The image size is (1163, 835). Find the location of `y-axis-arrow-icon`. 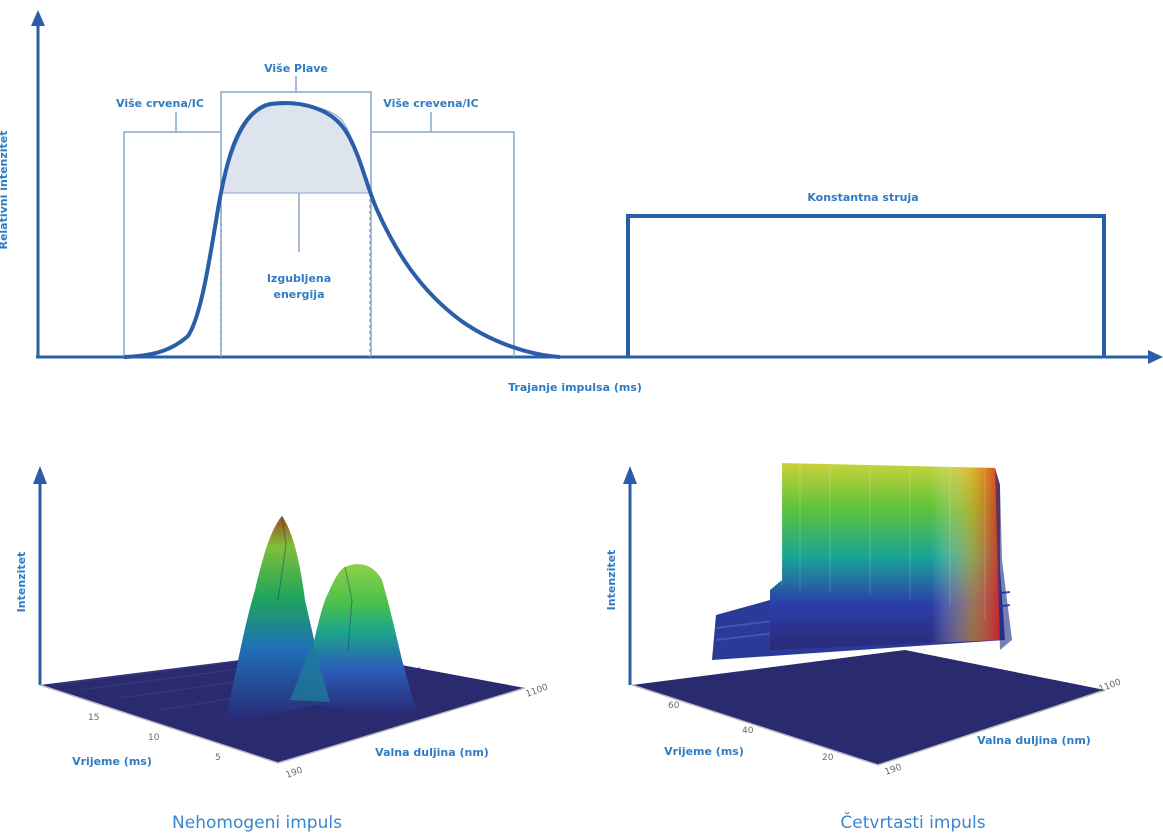

y-axis-arrow-icon is located at coordinates (38, 18).